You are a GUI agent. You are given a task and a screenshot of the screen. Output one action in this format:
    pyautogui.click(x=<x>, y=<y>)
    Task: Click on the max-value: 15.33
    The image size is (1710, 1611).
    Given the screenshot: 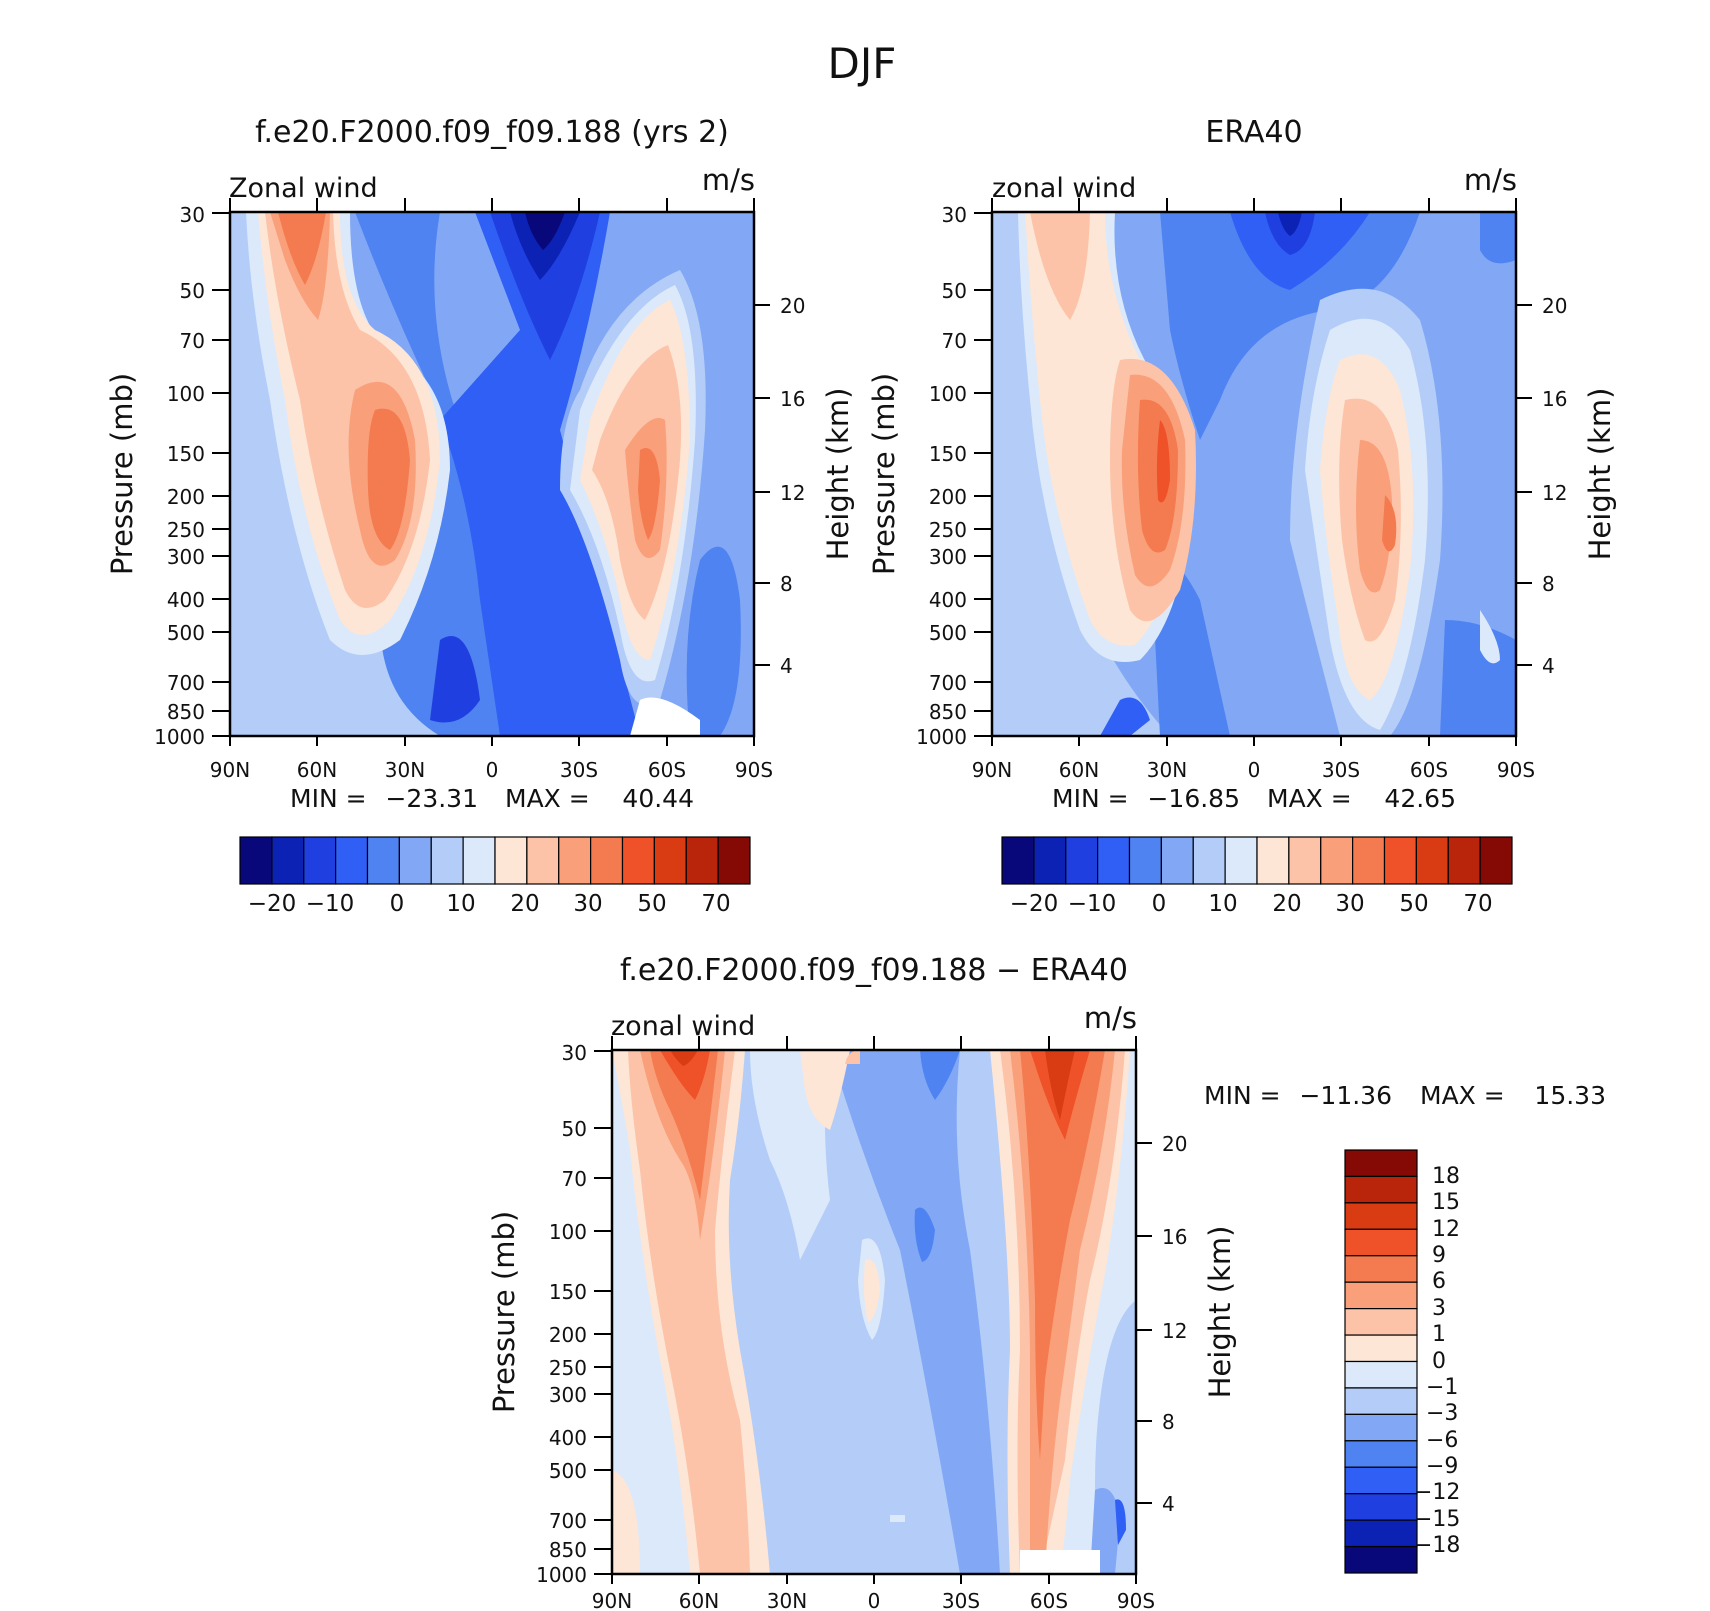 What is the action you would take?
    pyautogui.click(x=1570, y=1095)
    